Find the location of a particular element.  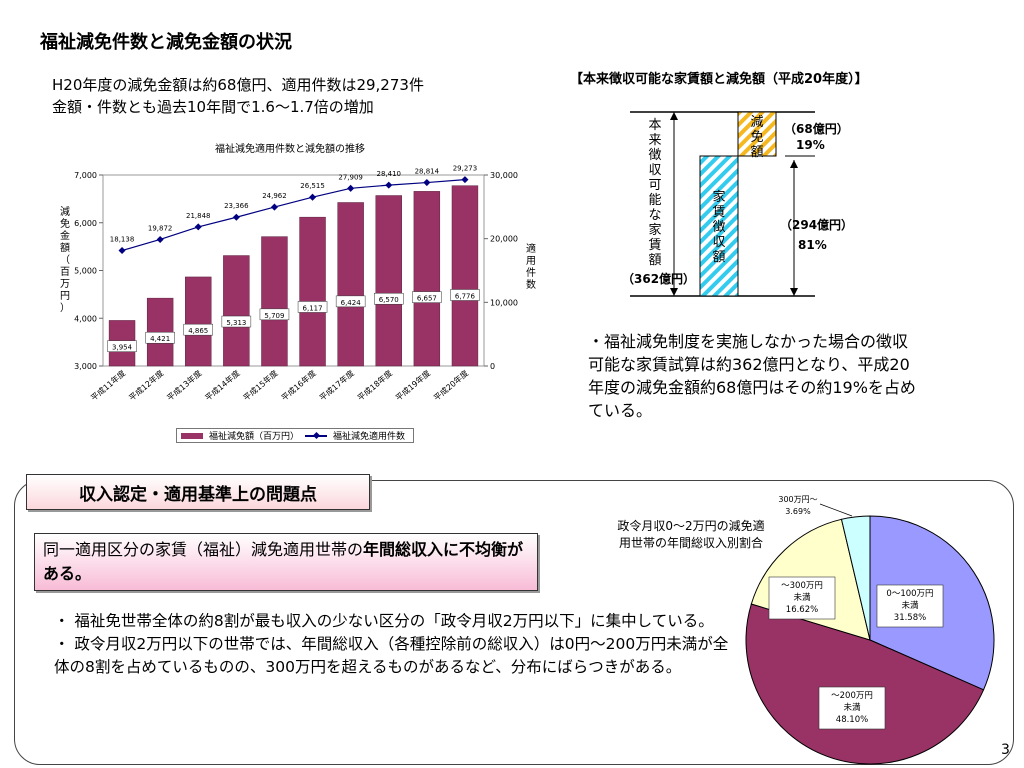

x-tick-label: 平成12年度 is located at coordinates (146, 385).